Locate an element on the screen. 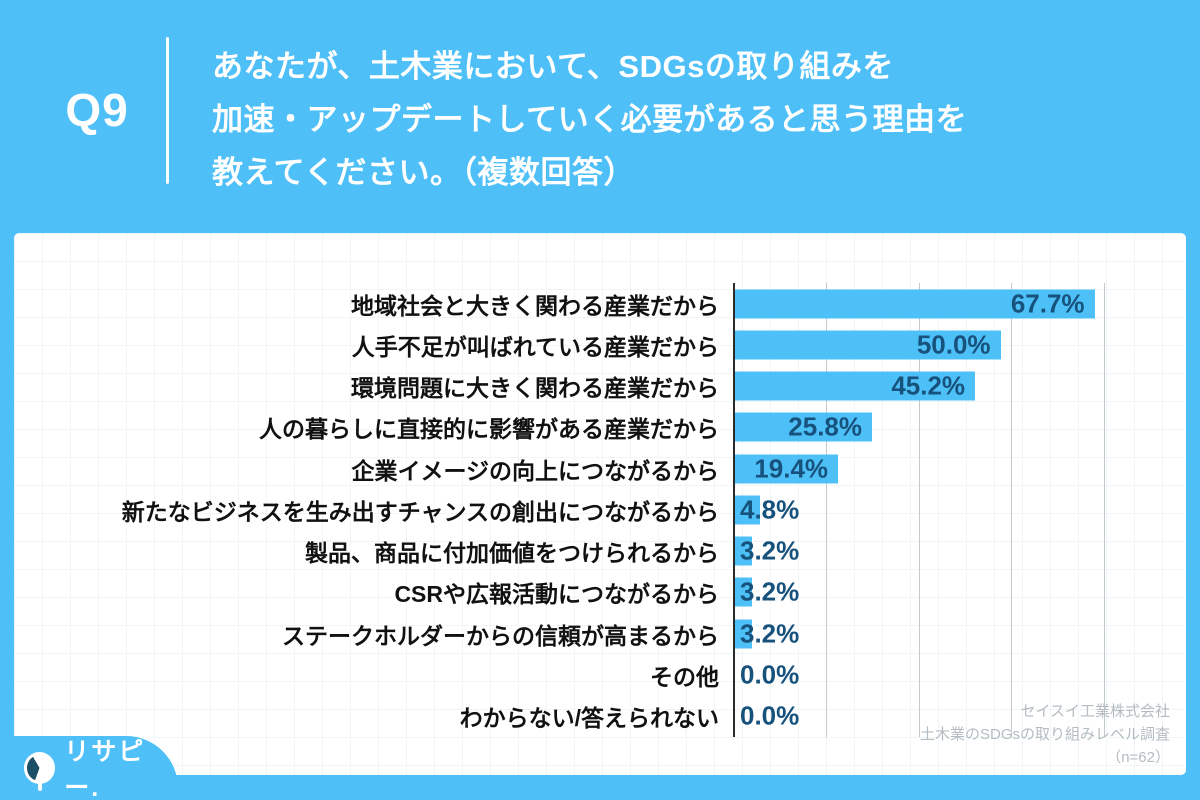  chart-row: 人の暮らしに直接的に影響がある産業だから 25.8% is located at coordinates (600, 427).